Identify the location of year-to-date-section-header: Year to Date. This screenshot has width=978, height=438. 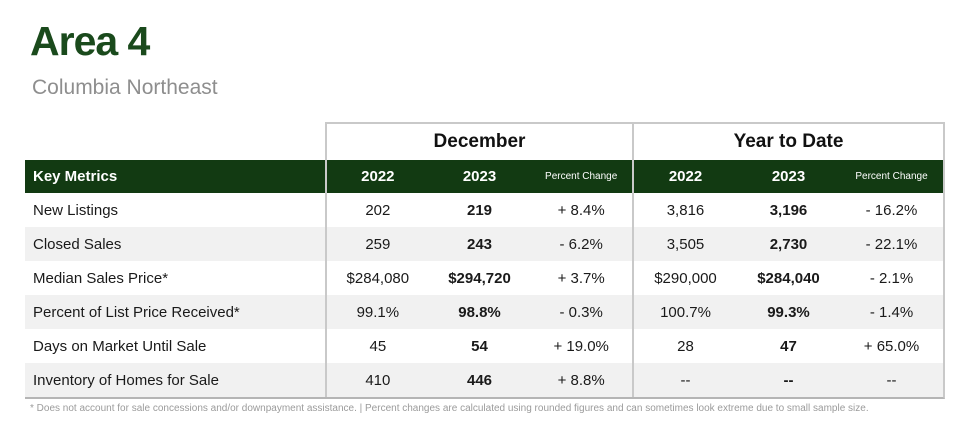
(787, 141).